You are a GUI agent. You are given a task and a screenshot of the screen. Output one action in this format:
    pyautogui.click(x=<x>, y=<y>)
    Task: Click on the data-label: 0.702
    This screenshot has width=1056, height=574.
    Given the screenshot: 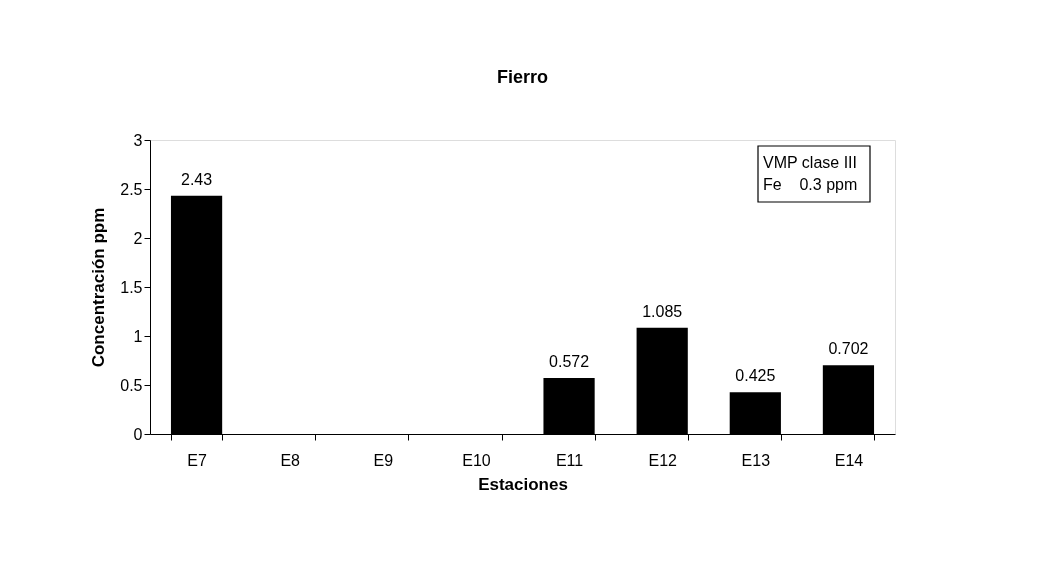 What is the action you would take?
    pyautogui.click(x=848, y=349)
    